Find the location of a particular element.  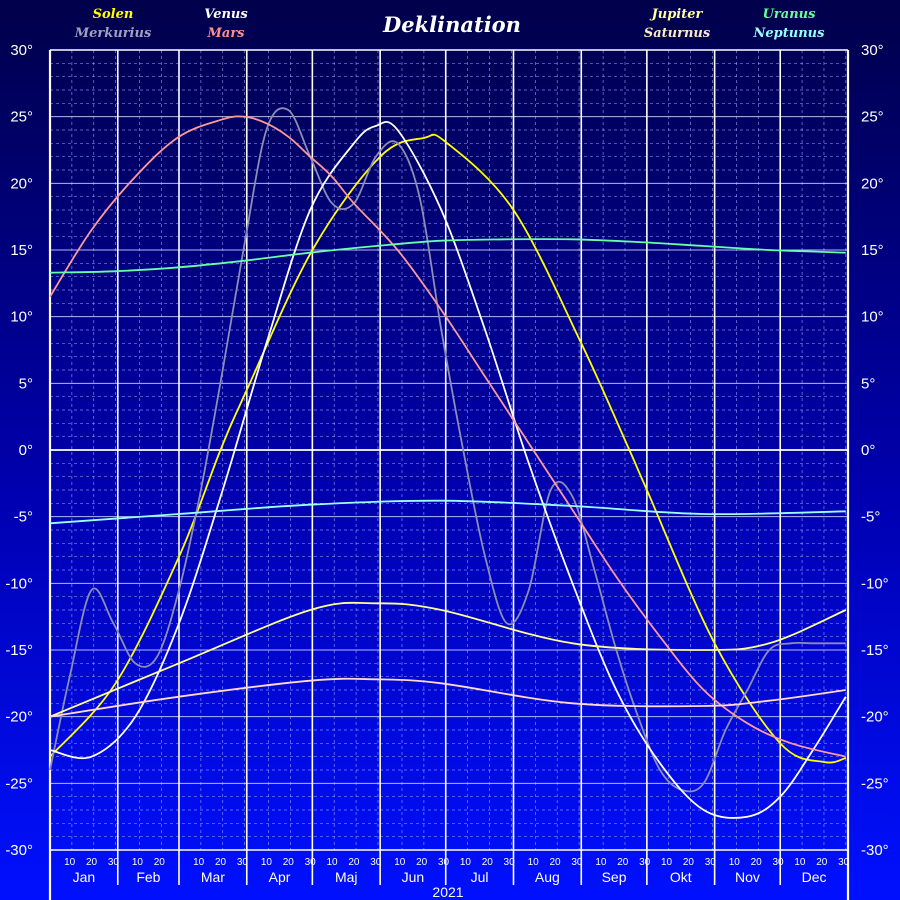

chart-title: Deklination is located at coordinates (451, 24).